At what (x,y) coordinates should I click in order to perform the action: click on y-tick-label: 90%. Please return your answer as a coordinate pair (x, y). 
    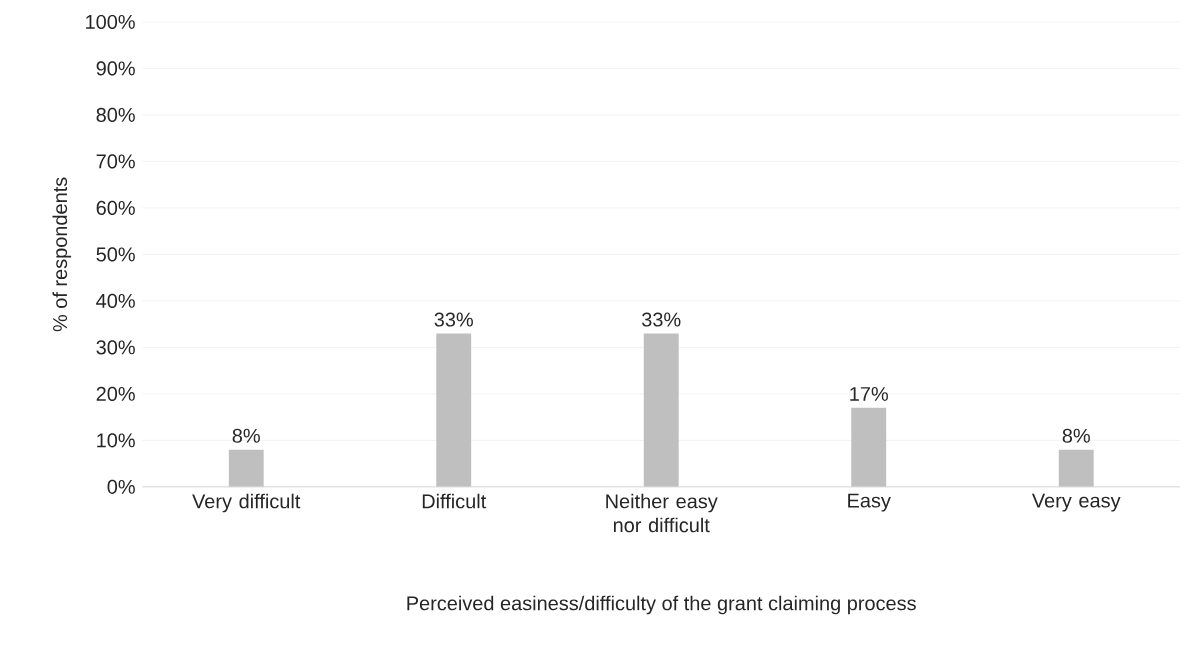
    Looking at the image, I should click on (115, 68).